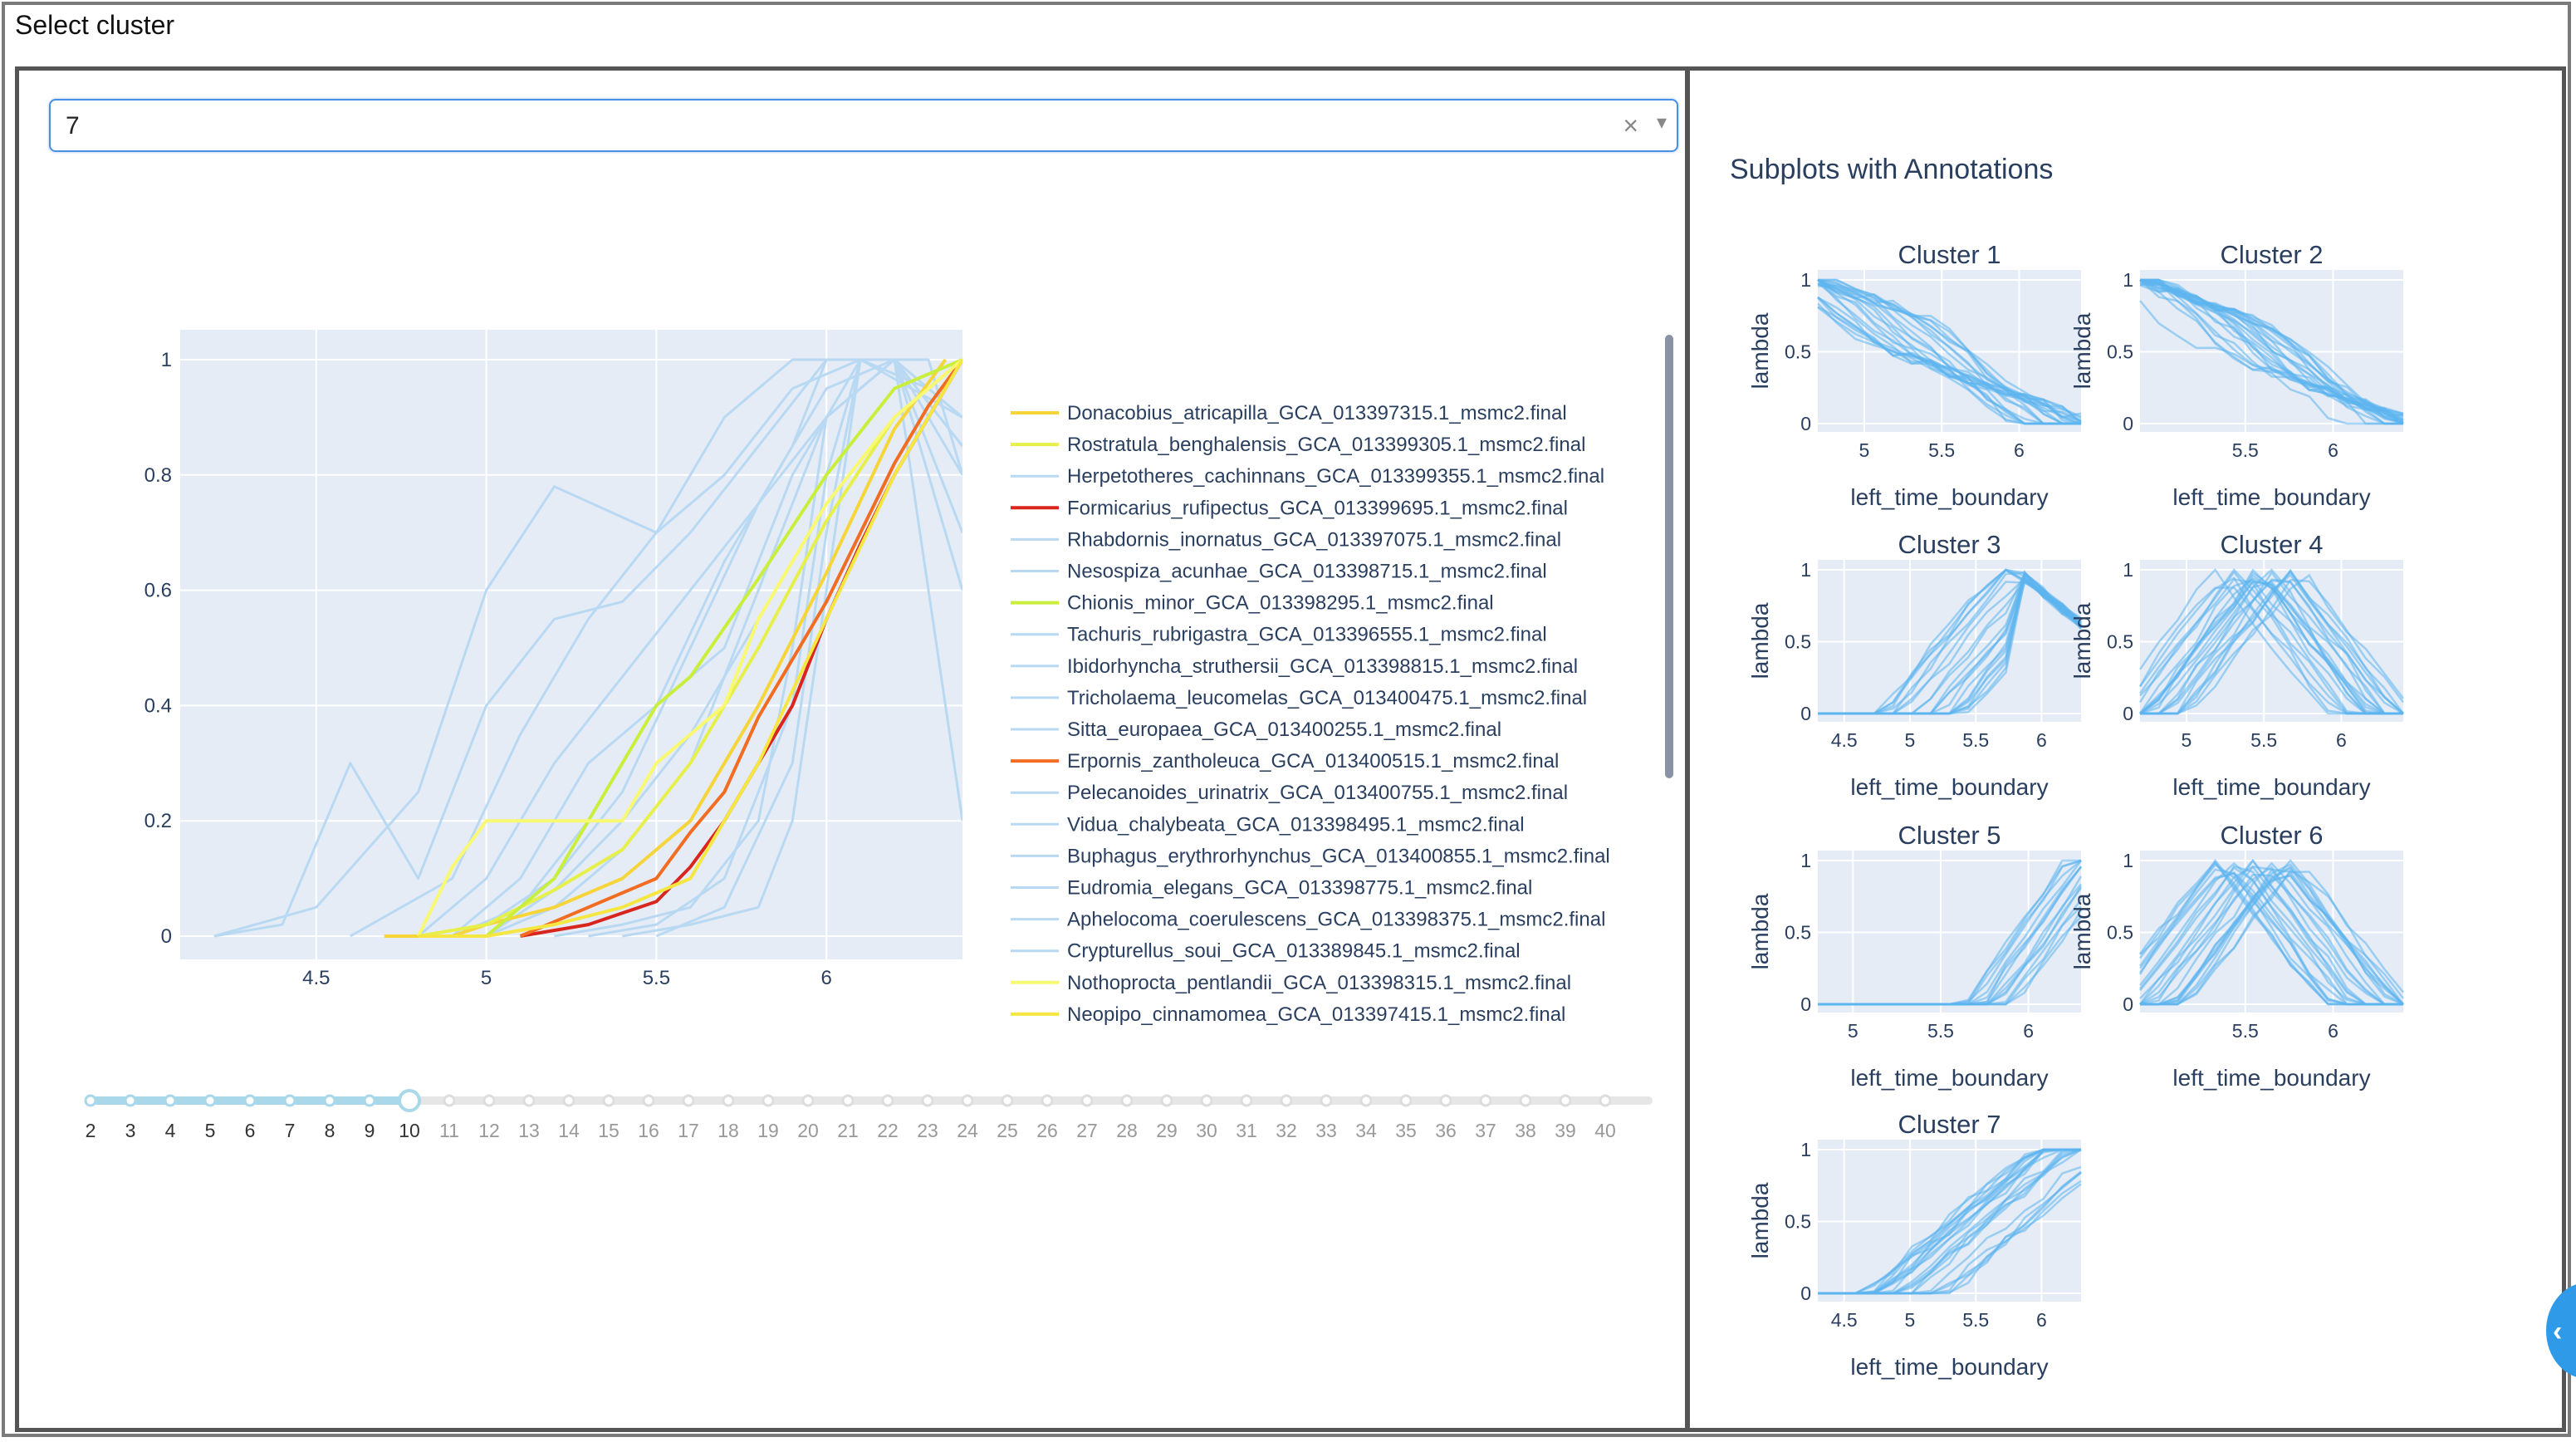 This screenshot has width=2576, height=1442. What do you see at coordinates (1326, 1130) in the screenshot?
I see `slider-mark-label: 33` at bounding box center [1326, 1130].